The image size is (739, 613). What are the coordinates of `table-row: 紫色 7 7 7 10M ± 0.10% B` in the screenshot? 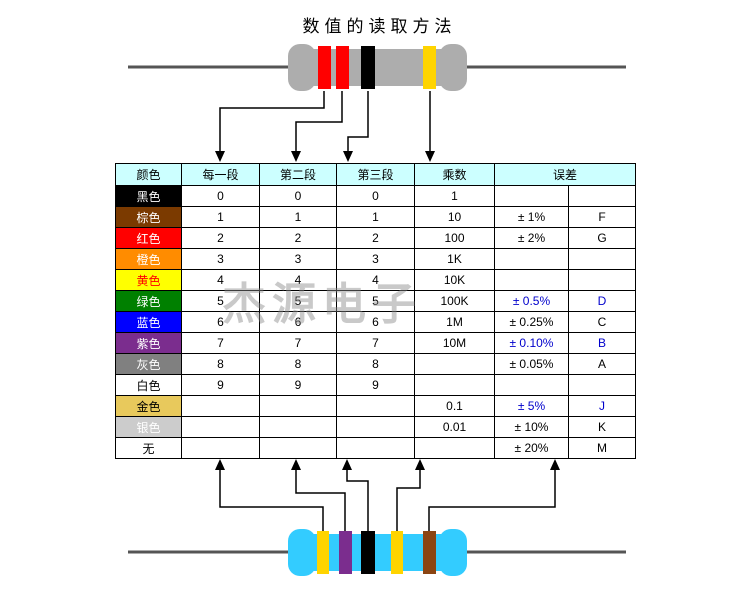 It's located at (376, 343).